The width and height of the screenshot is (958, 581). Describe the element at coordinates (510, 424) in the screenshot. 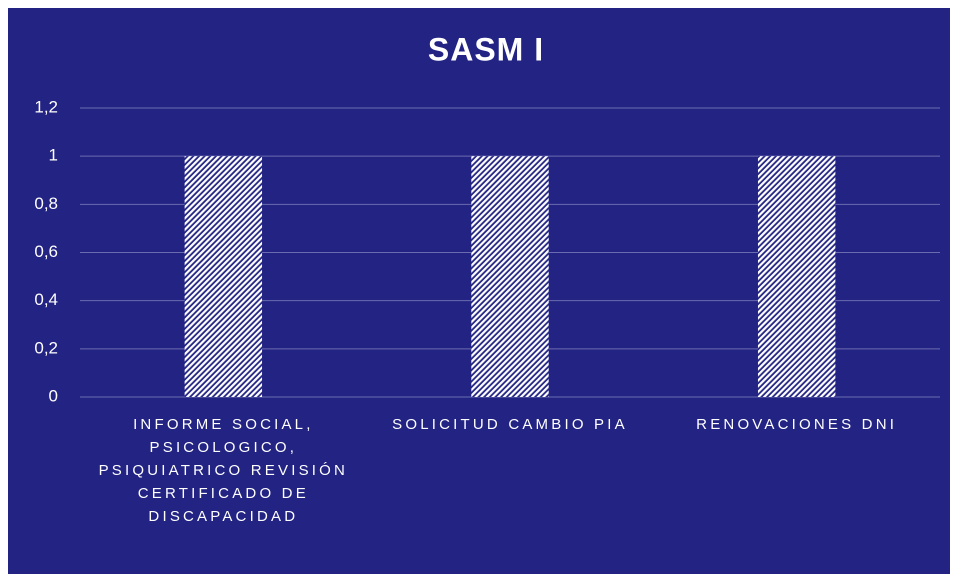

I see `x-tick-label: SOLICITUD CAMBIO PIA` at that location.